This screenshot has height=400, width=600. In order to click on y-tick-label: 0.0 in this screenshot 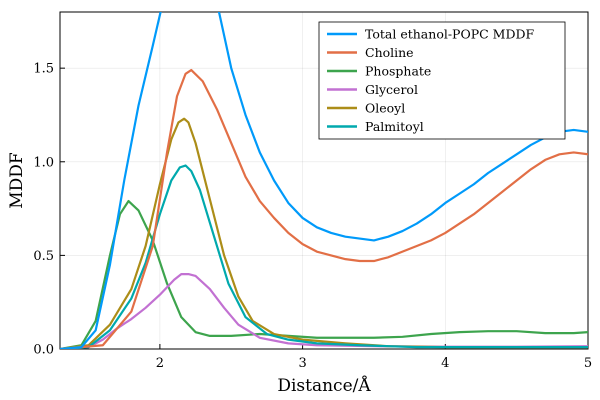, I will do `click(43, 350)`.